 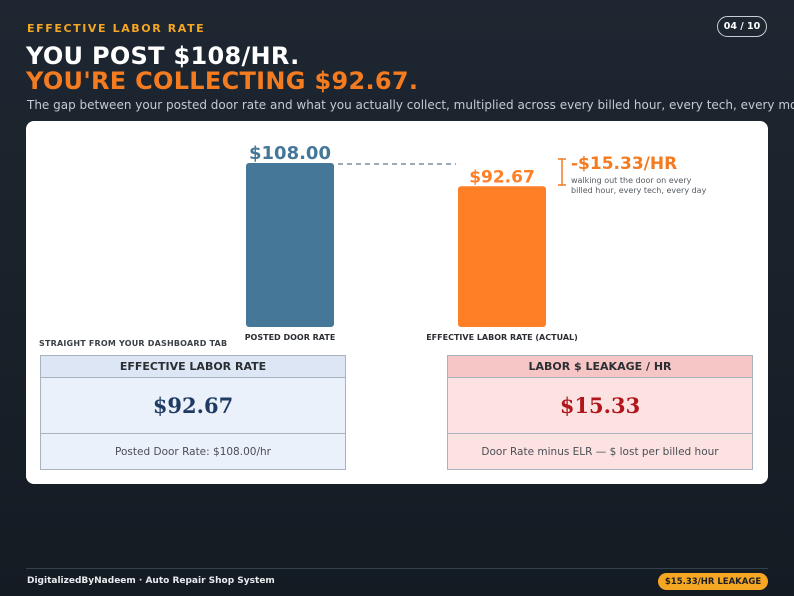 I want to click on bar-value-label: $108.00, so click(x=290, y=153).